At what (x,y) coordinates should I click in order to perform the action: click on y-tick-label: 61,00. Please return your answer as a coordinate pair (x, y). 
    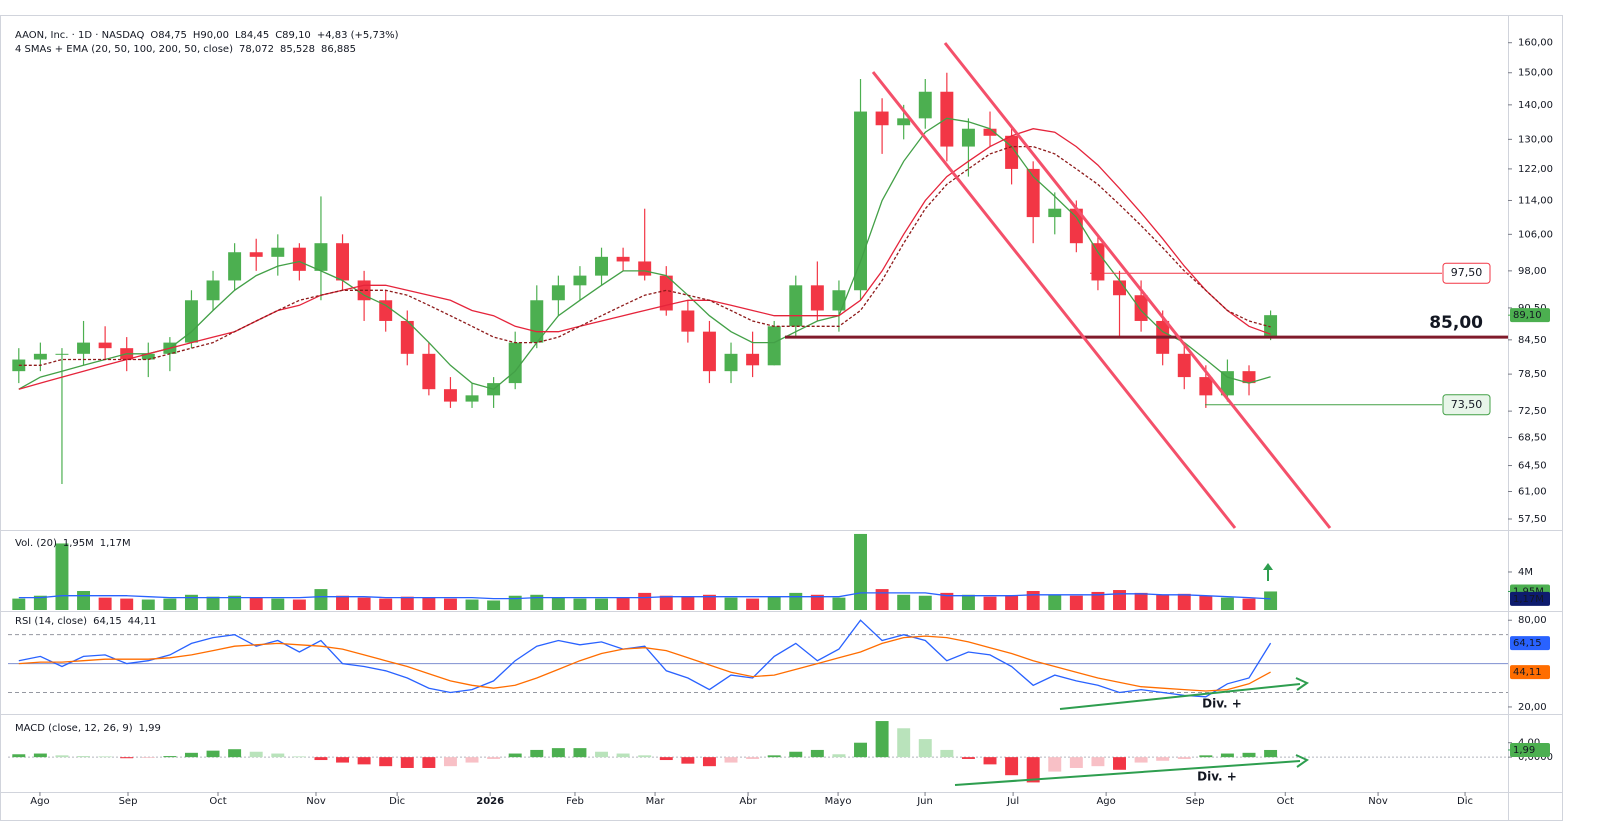
    Looking at the image, I should click on (1532, 492).